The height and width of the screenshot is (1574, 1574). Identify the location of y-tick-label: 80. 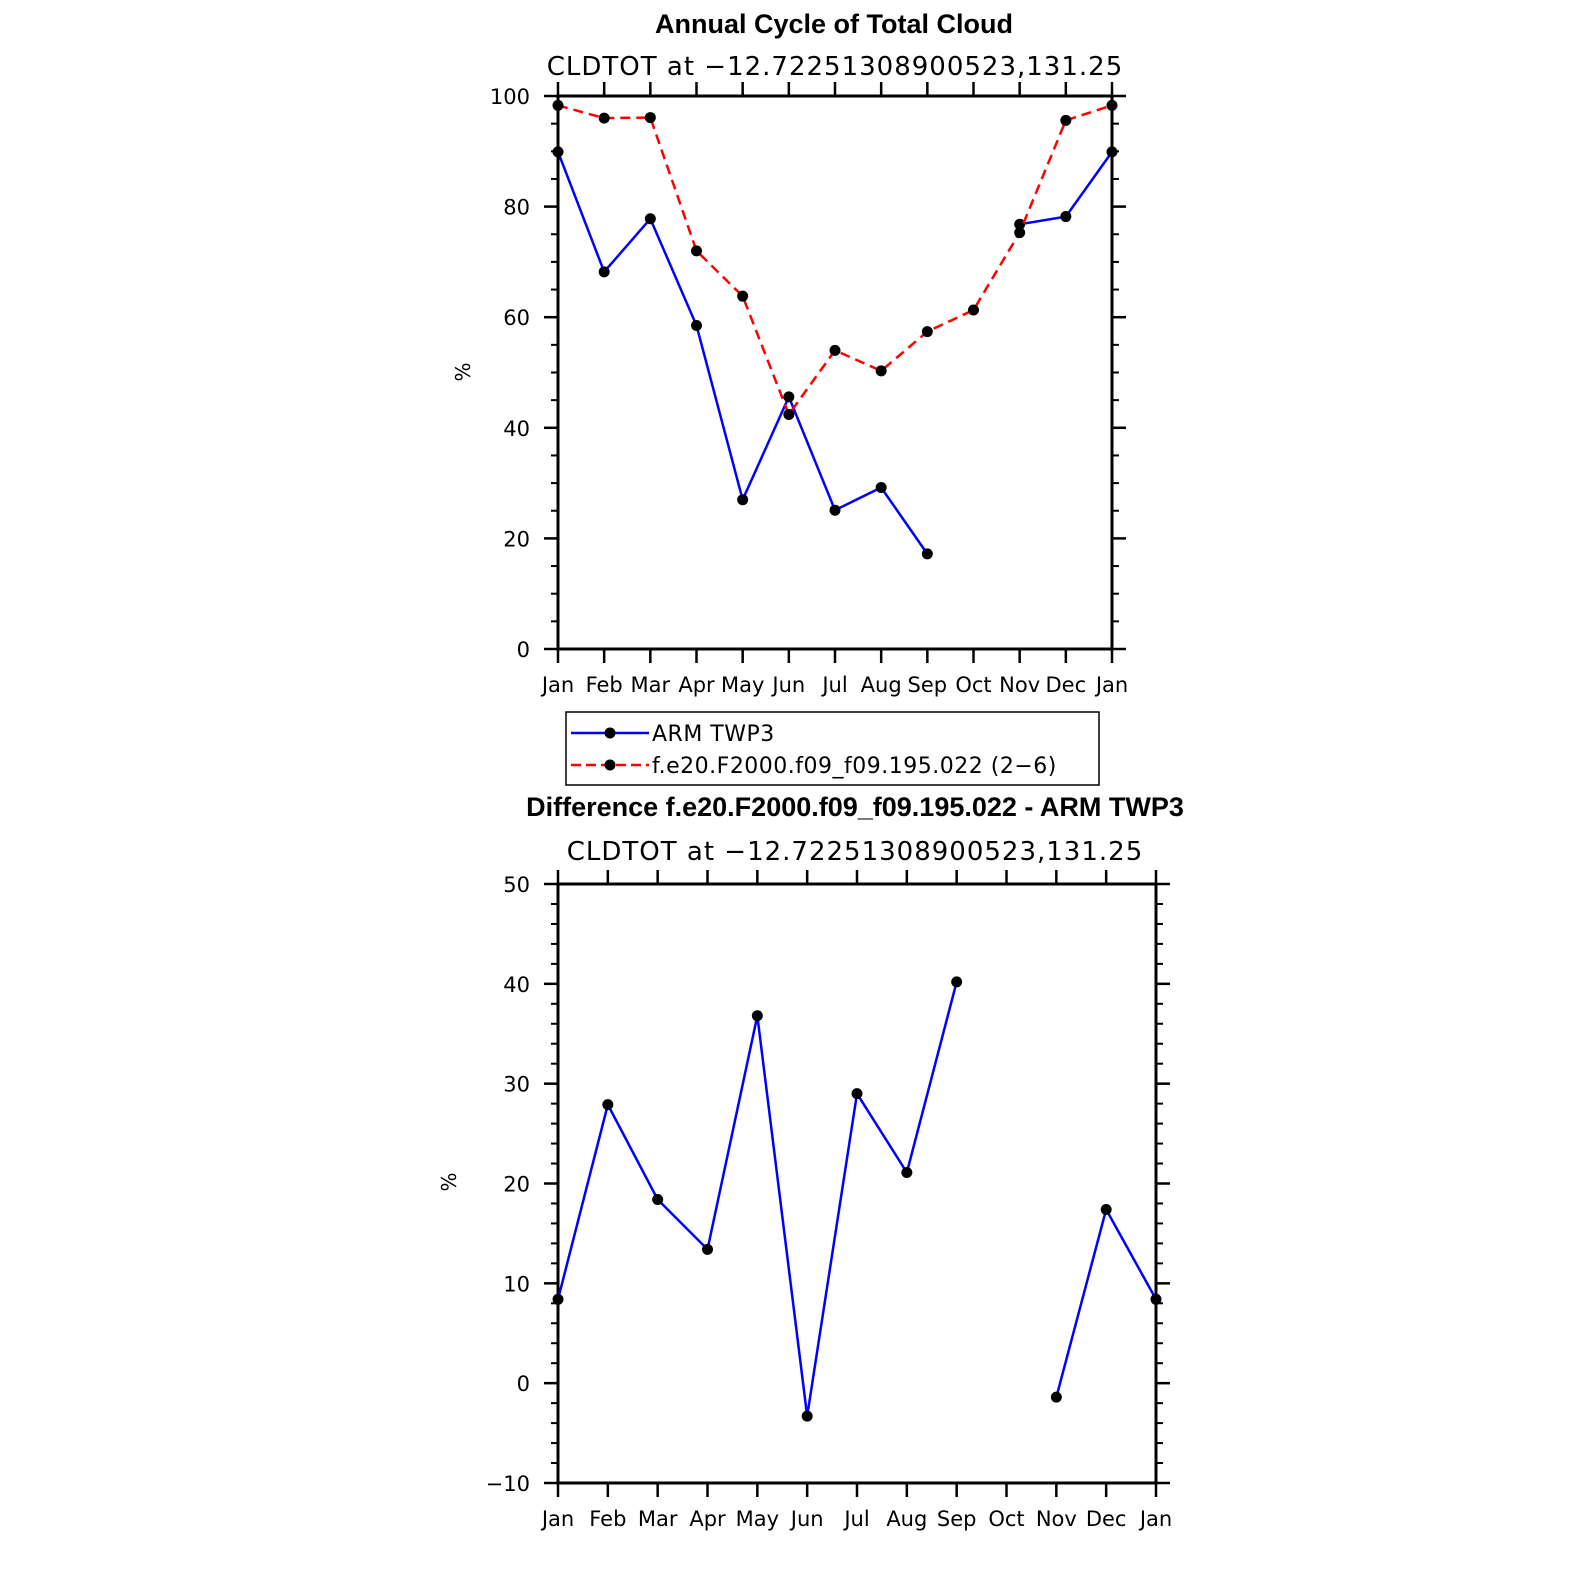
(516, 208).